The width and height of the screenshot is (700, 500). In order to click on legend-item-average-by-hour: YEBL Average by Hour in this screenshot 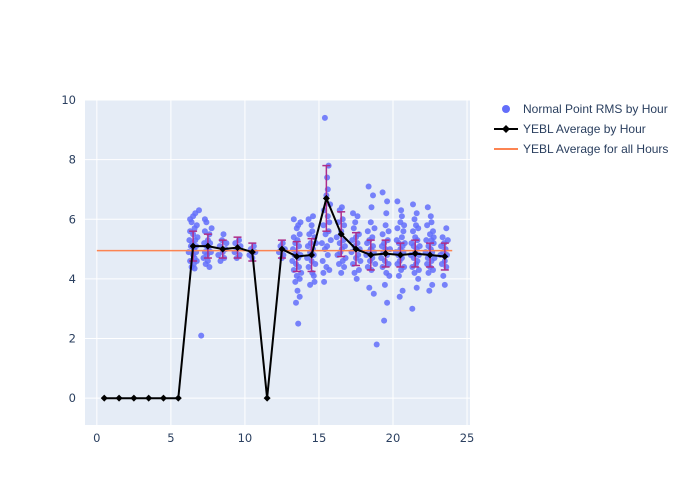, I will do `click(580, 129)`.